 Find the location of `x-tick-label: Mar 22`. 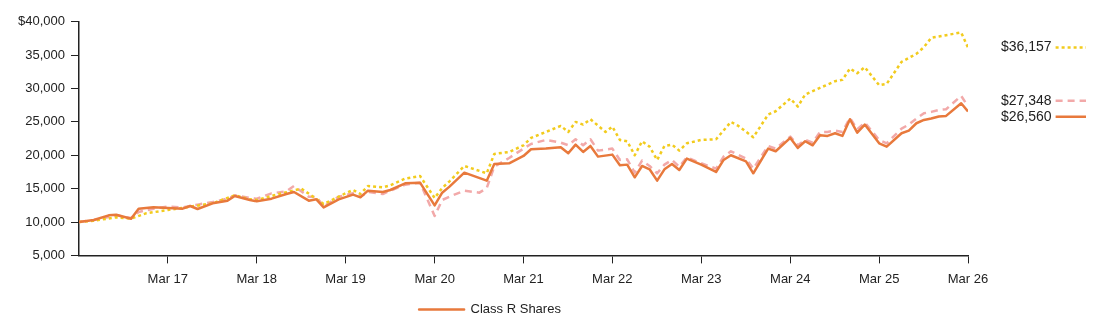

x-tick-label: Mar 22 is located at coordinates (612, 278).